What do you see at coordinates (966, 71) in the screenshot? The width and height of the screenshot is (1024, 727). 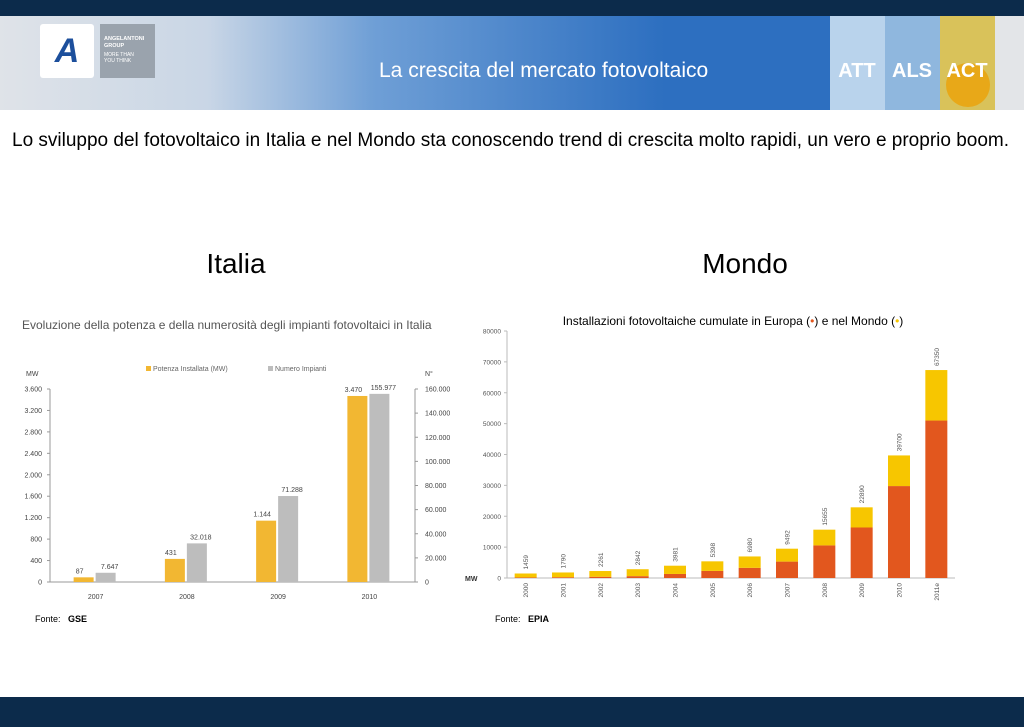 I see `brand: ACT` at bounding box center [966, 71].